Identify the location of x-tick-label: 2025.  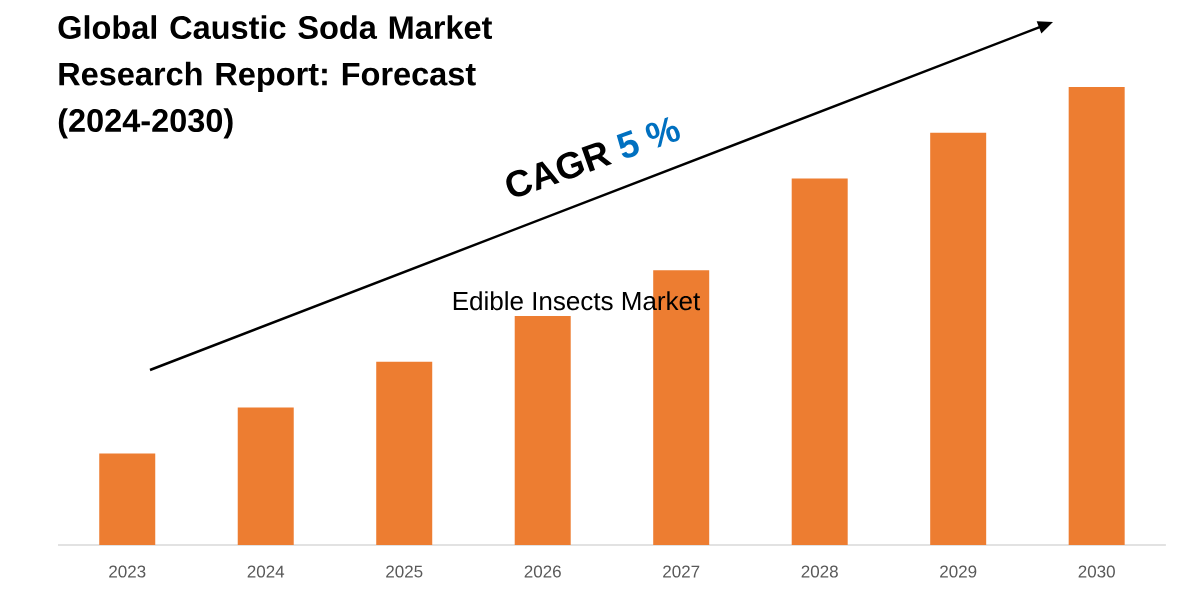
(404, 571).